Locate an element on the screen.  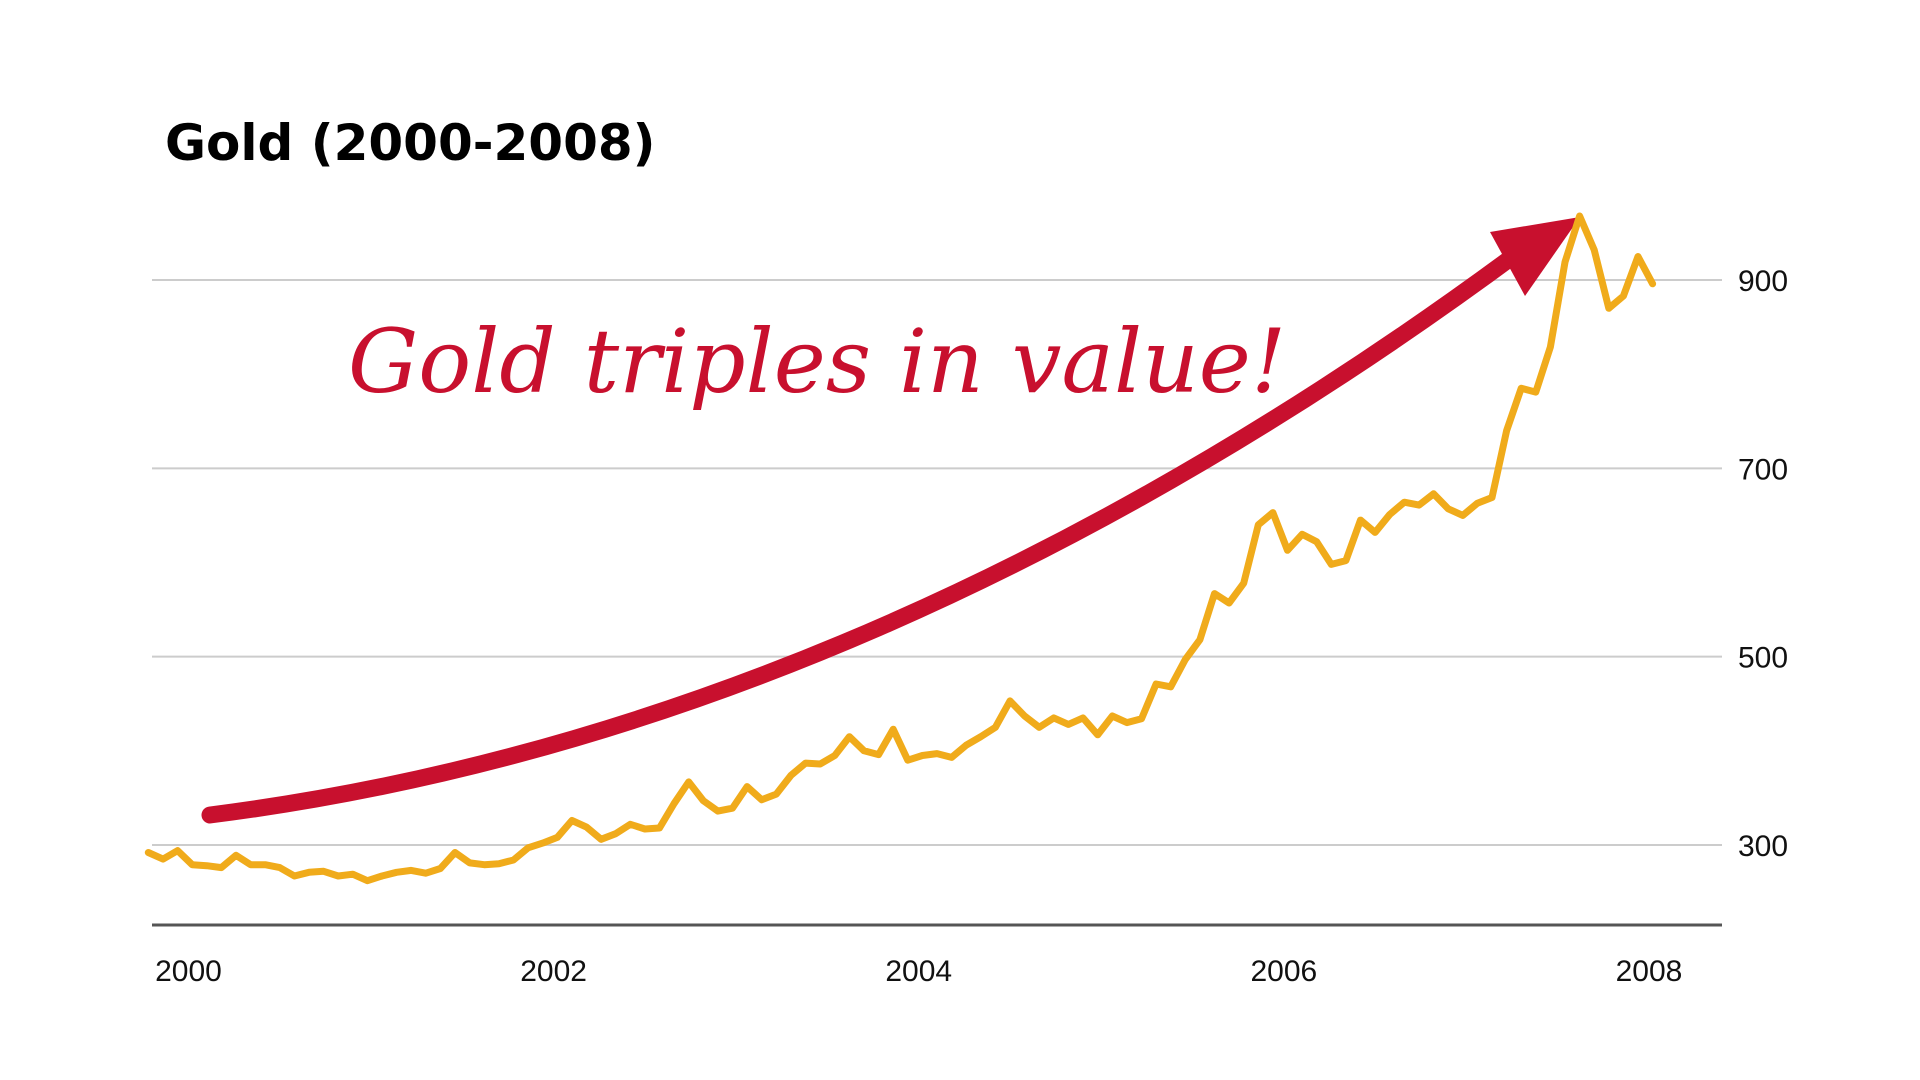
x-tick-label: 2006 is located at coordinates (1283, 971).